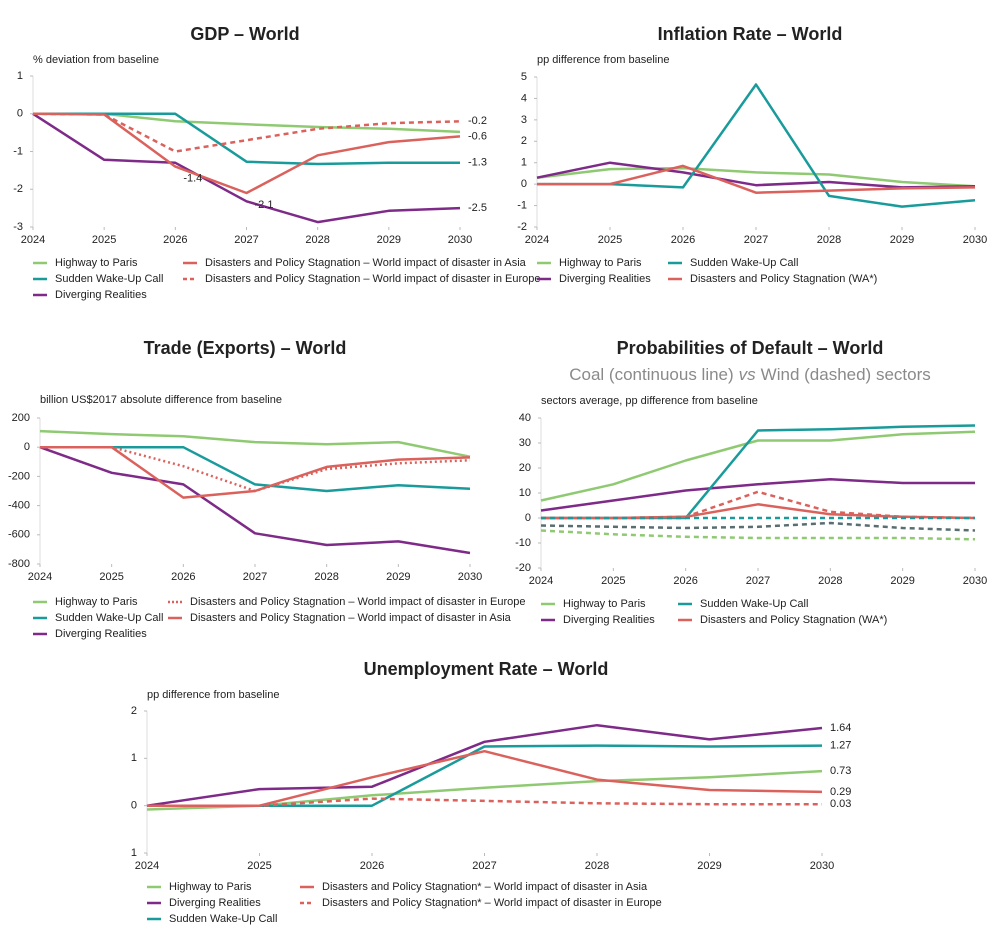 This screenshot has width=996, height=947. What do you see at coordinates (524, 120) in the screenshot?
I see `y-tick-label: 3` at bounding box center [524, 120].